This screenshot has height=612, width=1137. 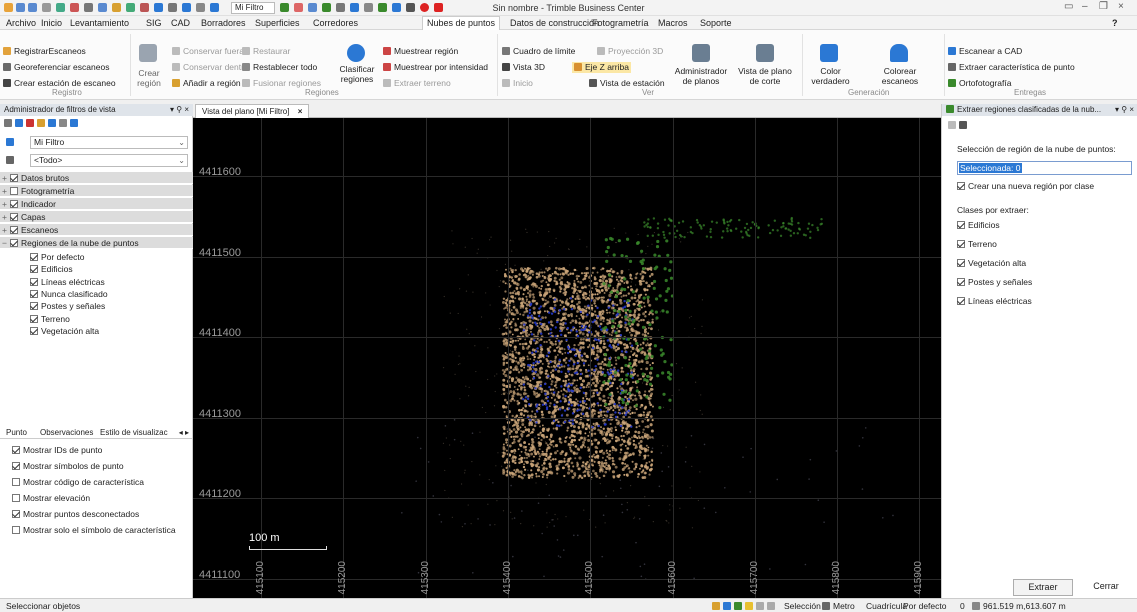 I want to click on option-row: Mostrar código de característica, so click(x=96, y=482).